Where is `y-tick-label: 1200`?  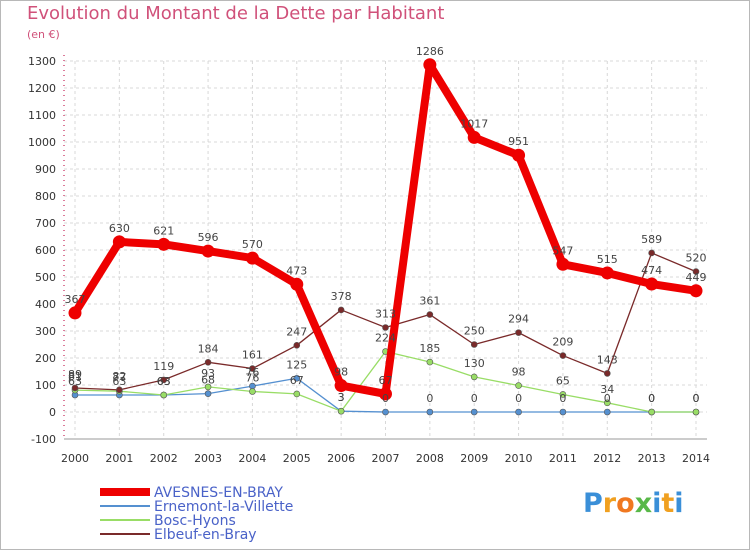 y-tick-label: 1200 is located at coordinates (42, 88).